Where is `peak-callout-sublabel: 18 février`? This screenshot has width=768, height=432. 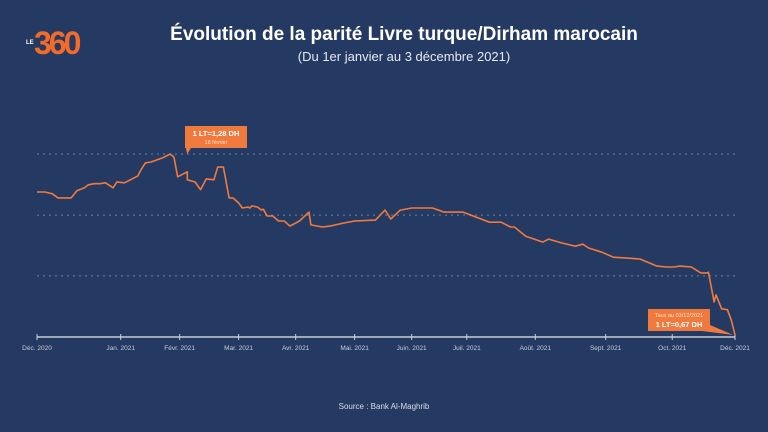
peak-callout-sublabel: 18 février is located at coordinates (216, 143).